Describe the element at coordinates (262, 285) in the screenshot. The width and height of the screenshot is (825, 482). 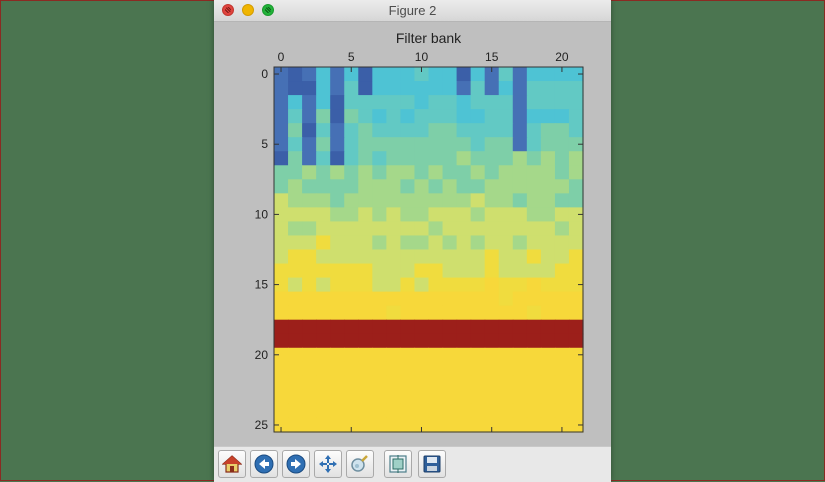
I see `y-tick-label: 15` at that location.